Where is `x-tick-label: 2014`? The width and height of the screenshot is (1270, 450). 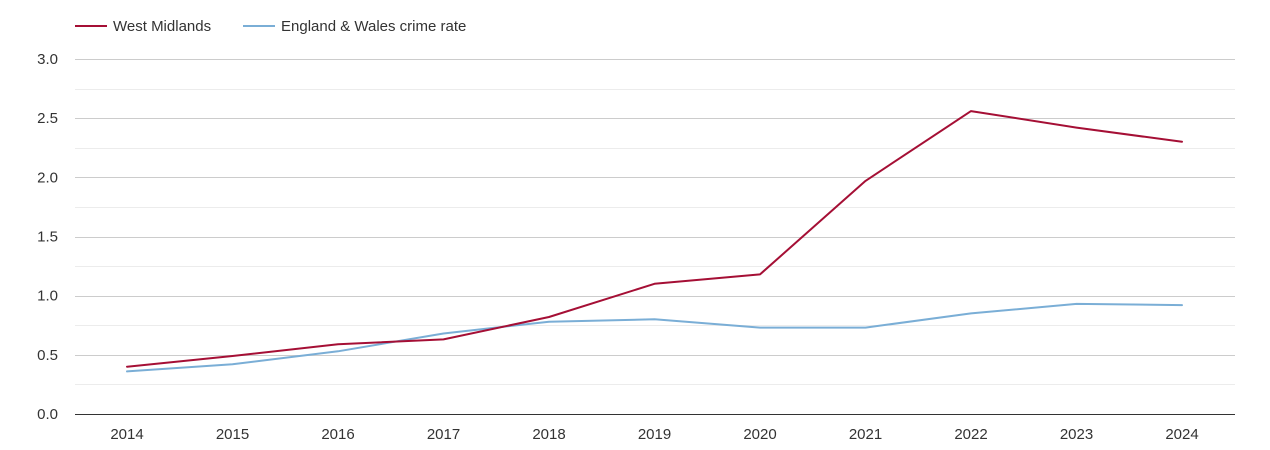 x-tick-label: 2014 is located at coordinates (126, 434).